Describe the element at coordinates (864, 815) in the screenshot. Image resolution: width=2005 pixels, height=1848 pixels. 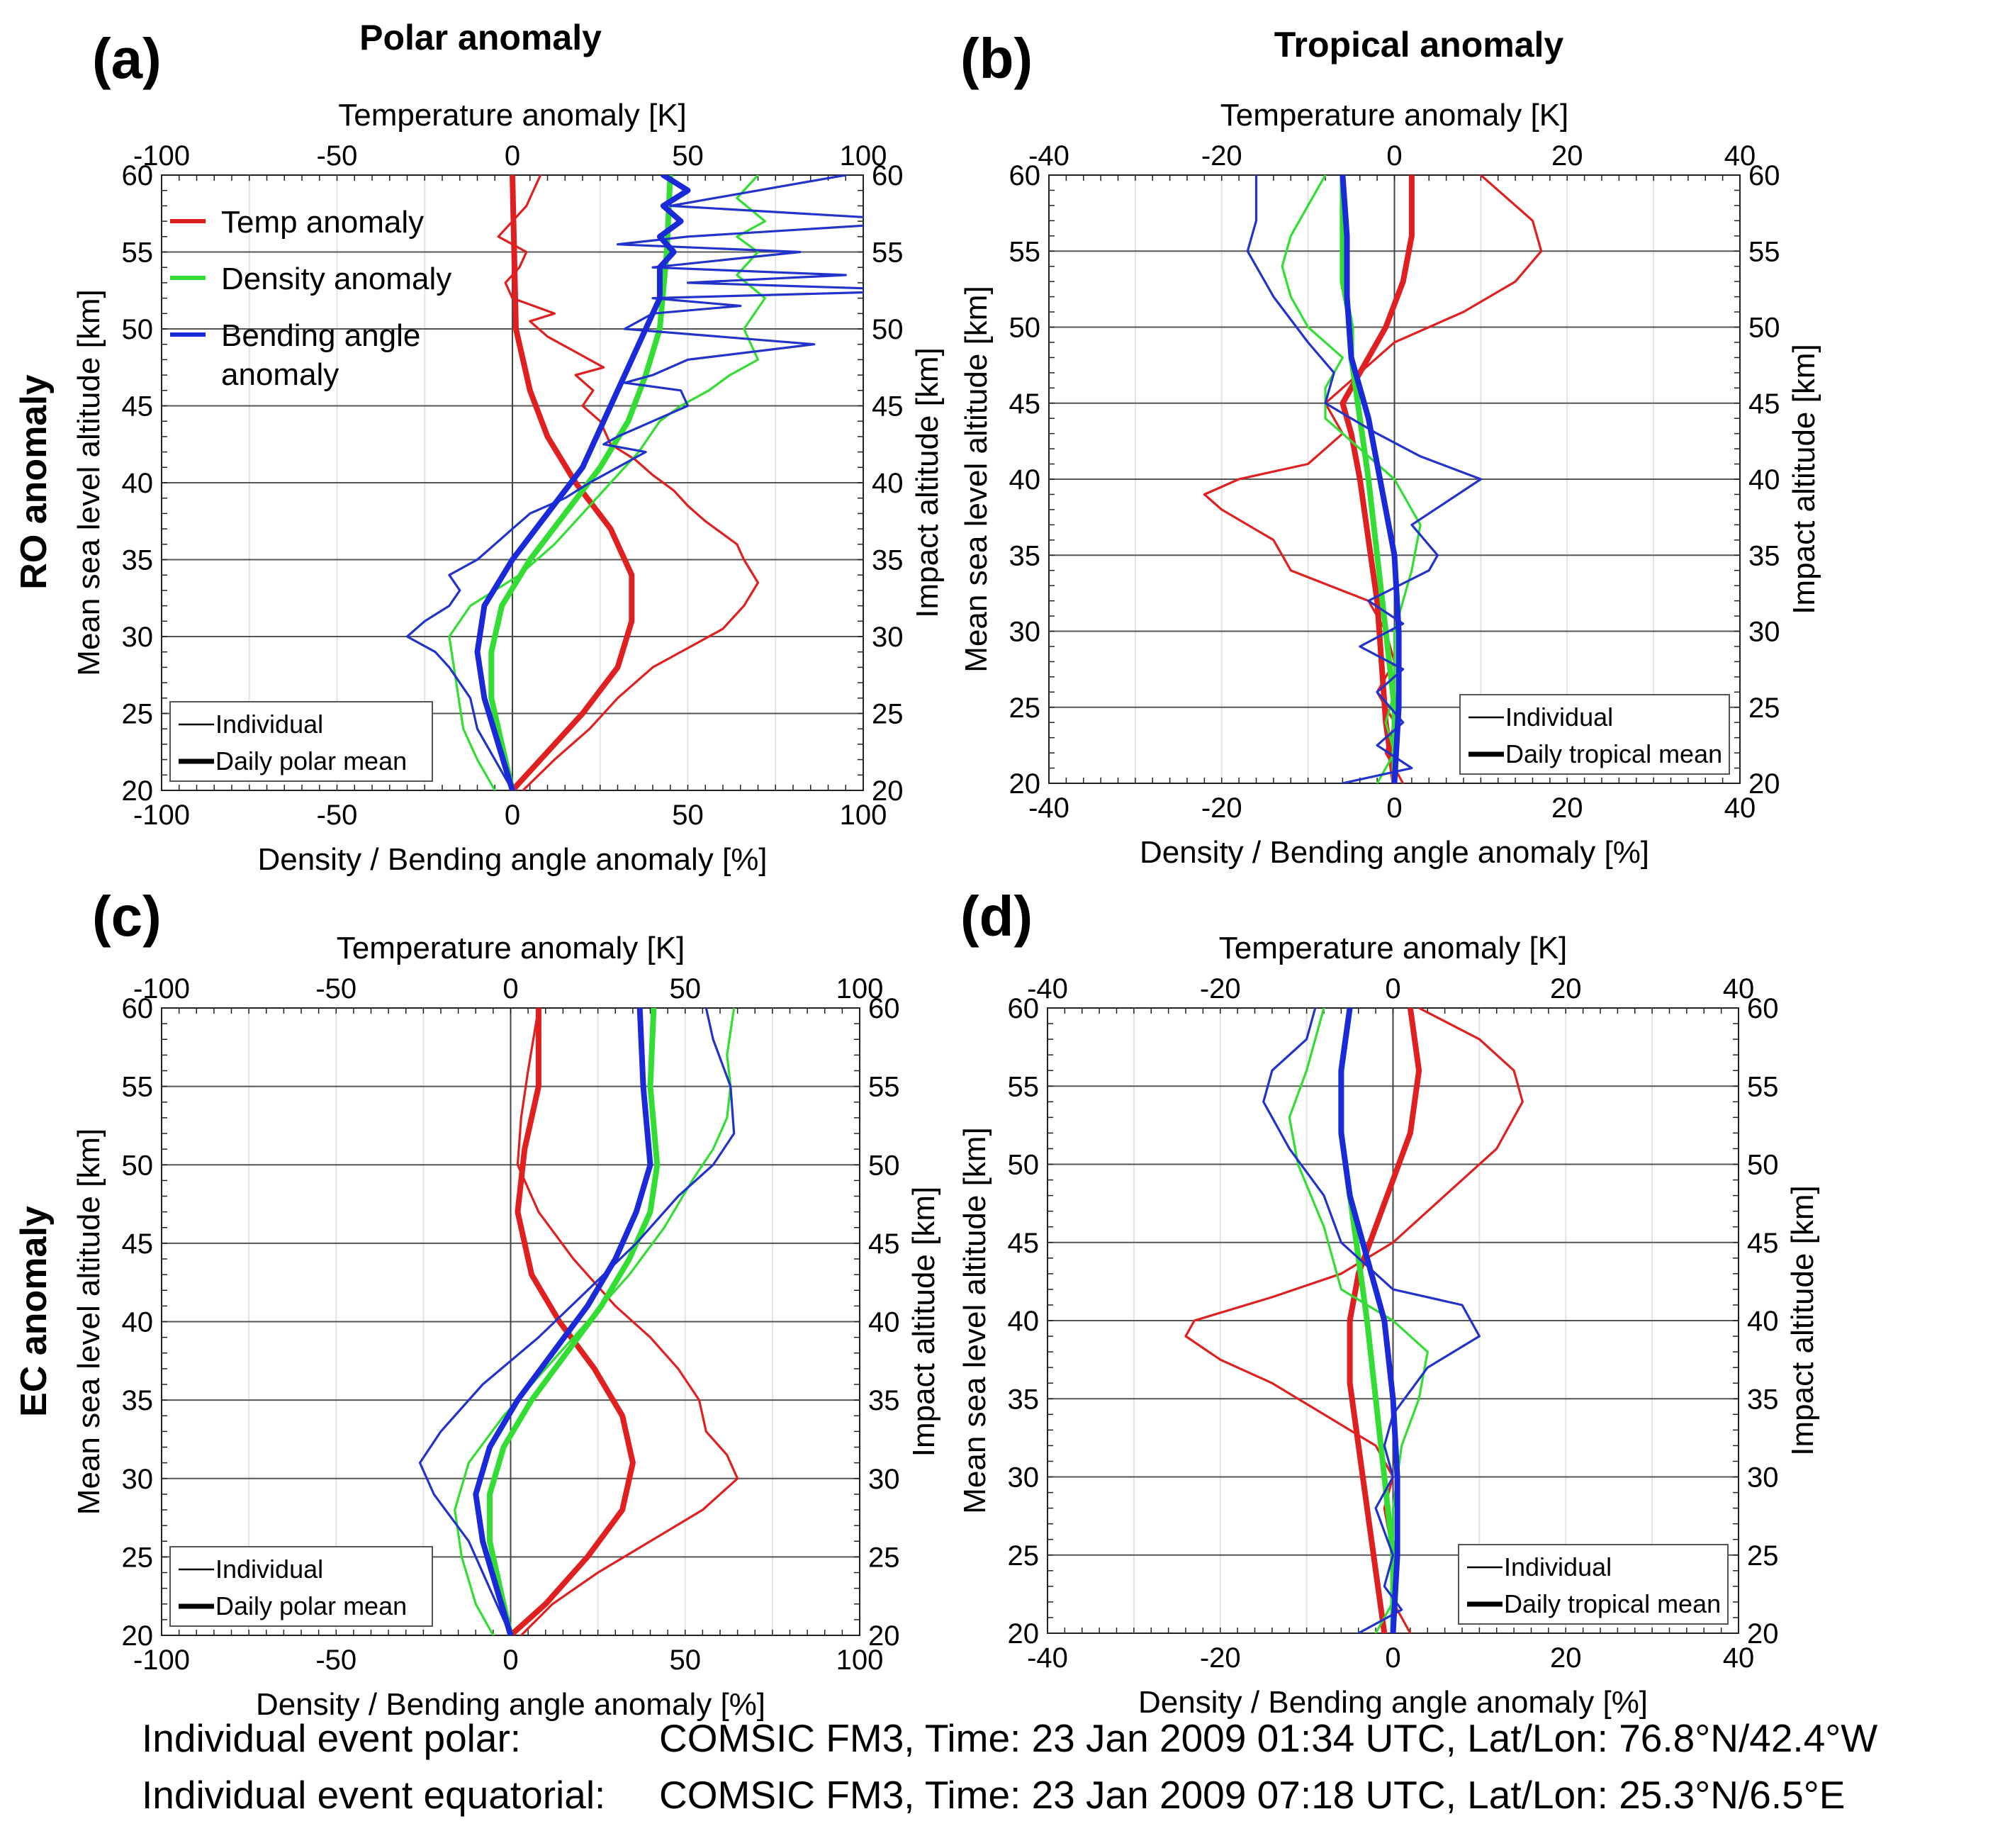
I see `x-tick-label-bottom: 100` at that location.